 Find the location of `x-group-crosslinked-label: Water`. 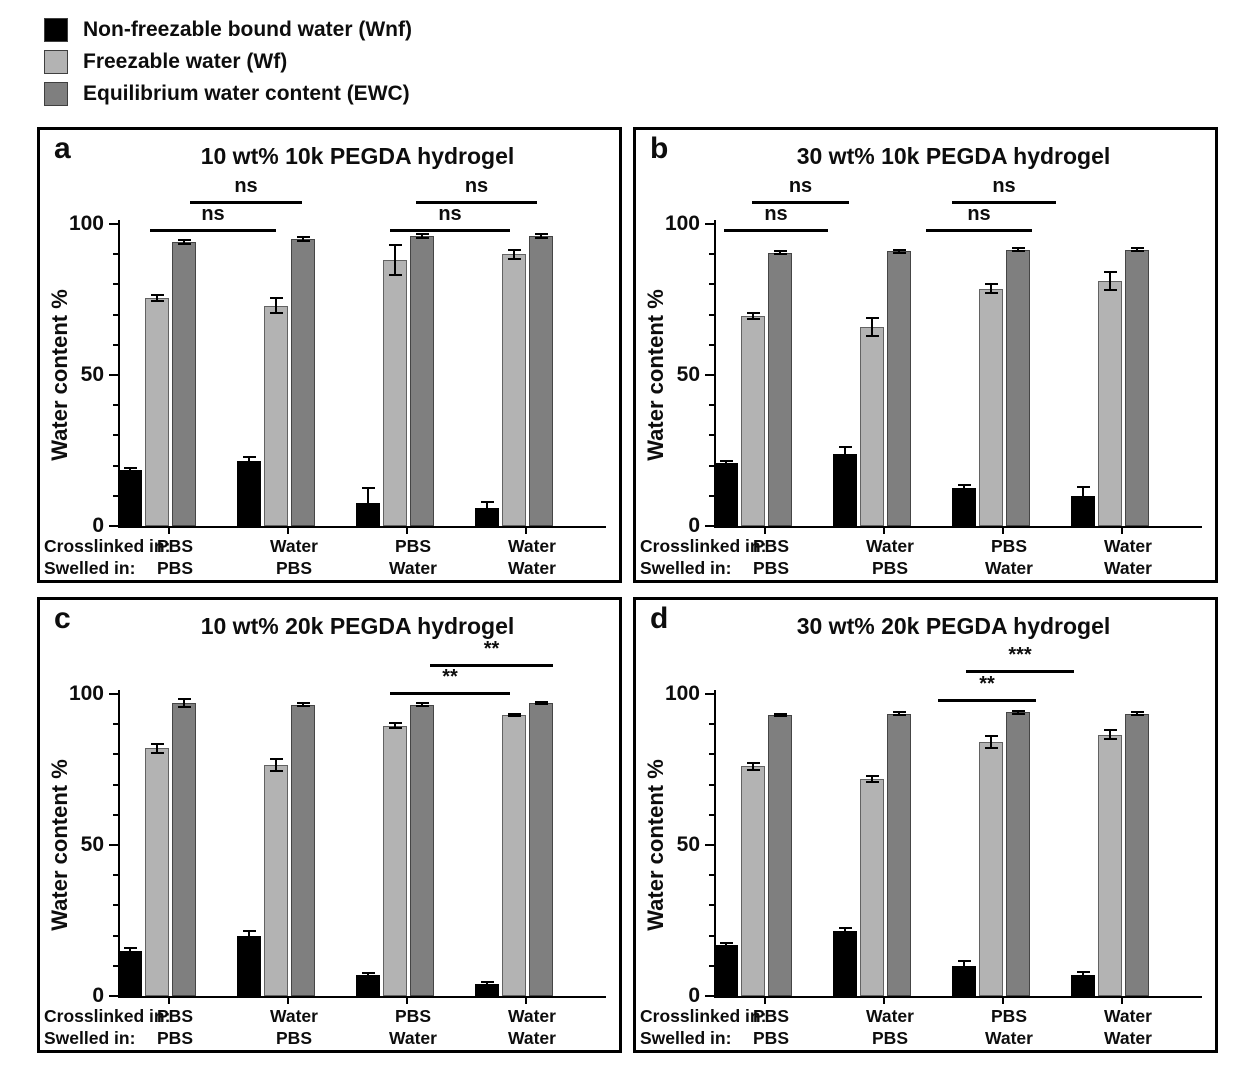

x-group-crosslinked-label: Water is located at coordinates (890, 1016).